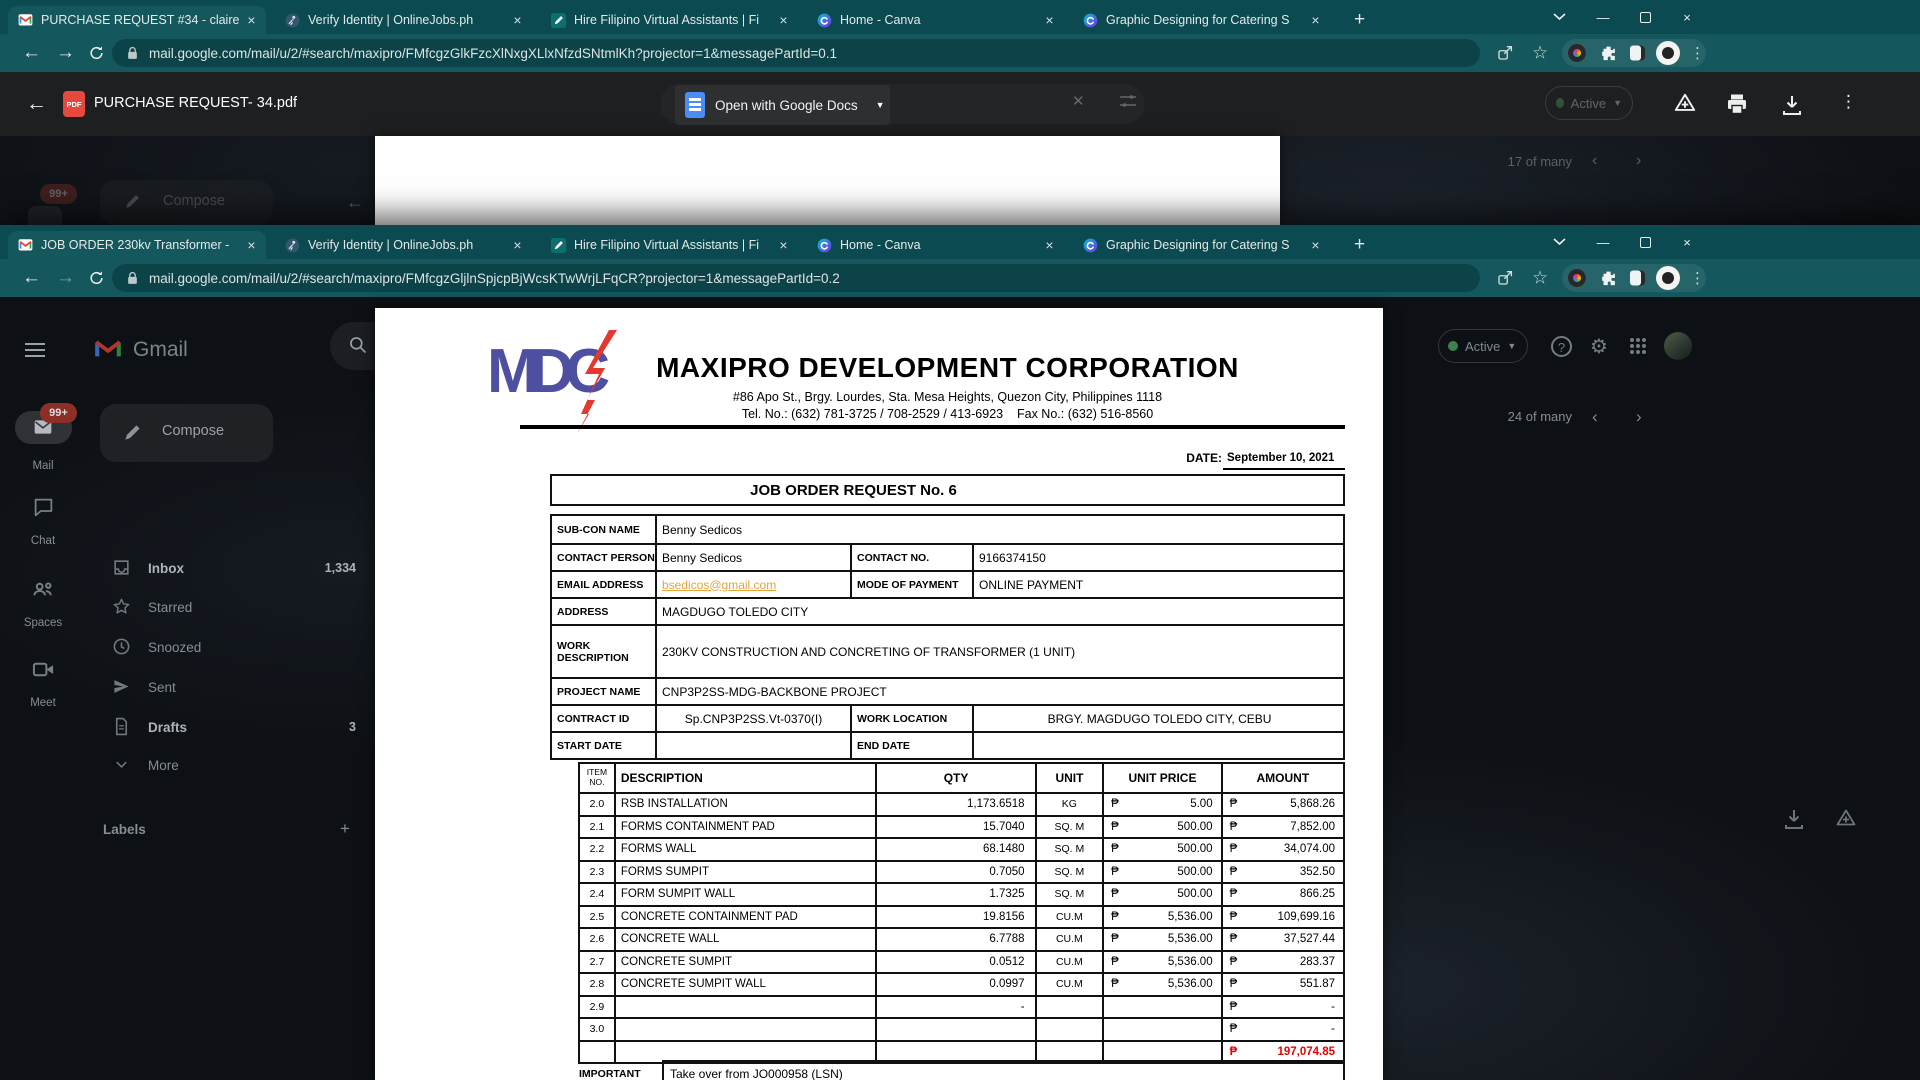 This screenshot has width=1920, height=1080. I want to click on pencil-icon, so click(558, 245).